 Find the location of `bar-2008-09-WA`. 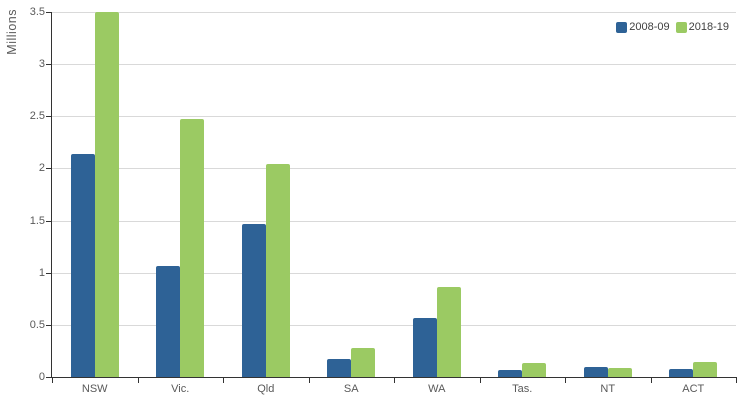

bar-2008-09-WA is located at coordinates (424, 347).